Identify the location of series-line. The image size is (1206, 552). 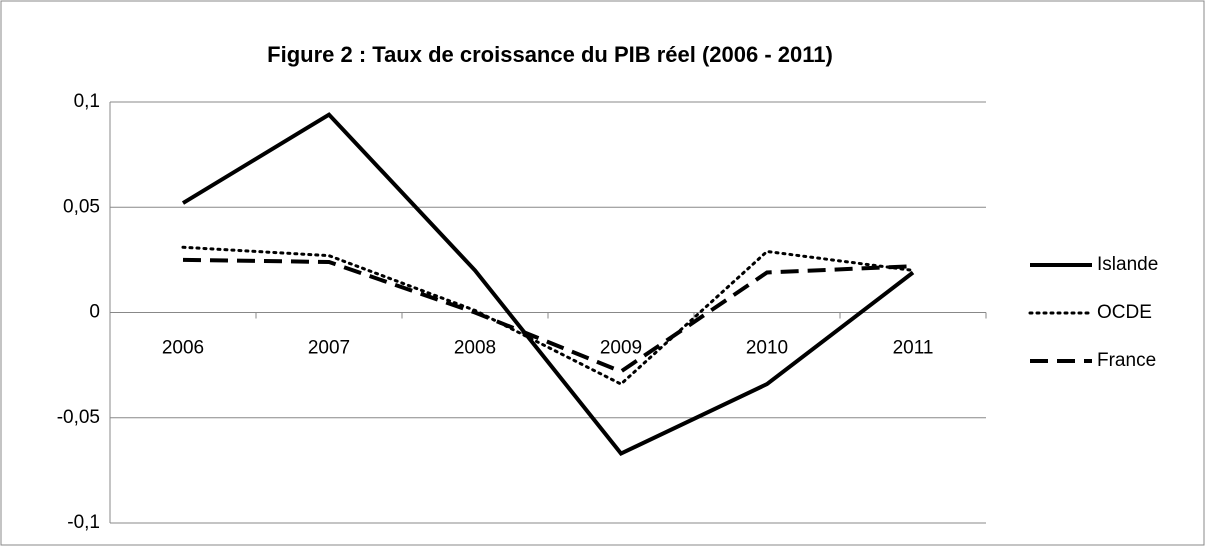
(548, 315).